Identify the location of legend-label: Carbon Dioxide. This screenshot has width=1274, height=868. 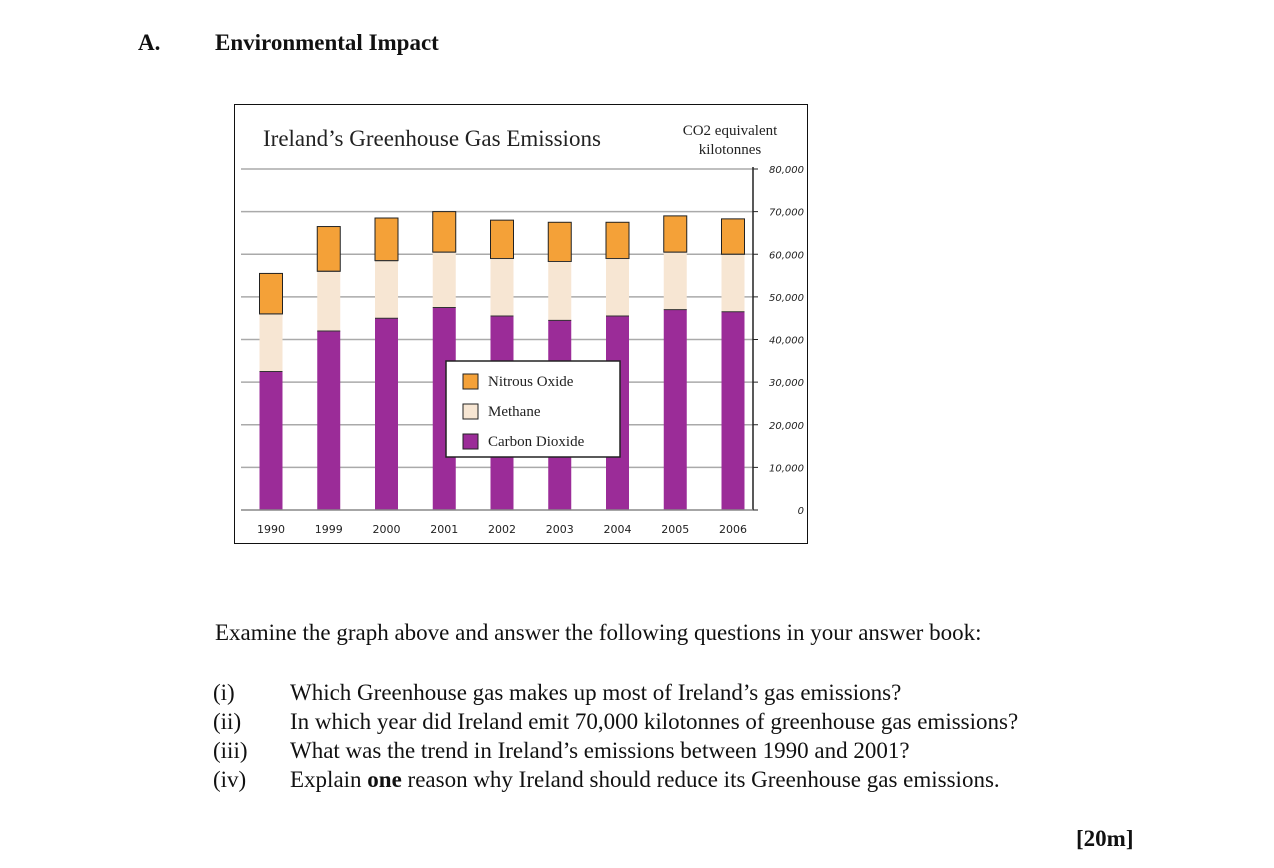
(536, 442).